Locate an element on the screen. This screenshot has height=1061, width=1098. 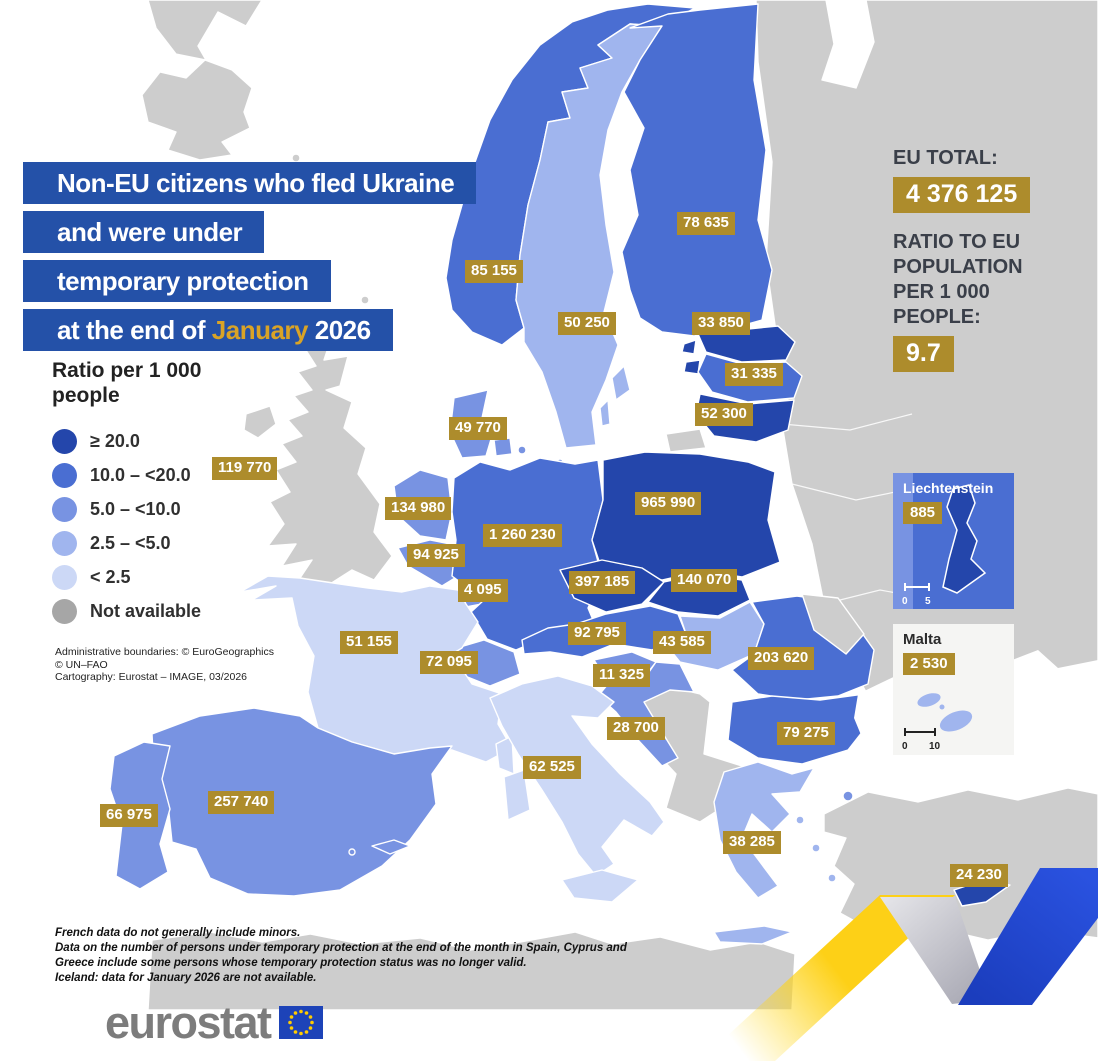
region-greenland-tip is located at coordinates (205, 30).